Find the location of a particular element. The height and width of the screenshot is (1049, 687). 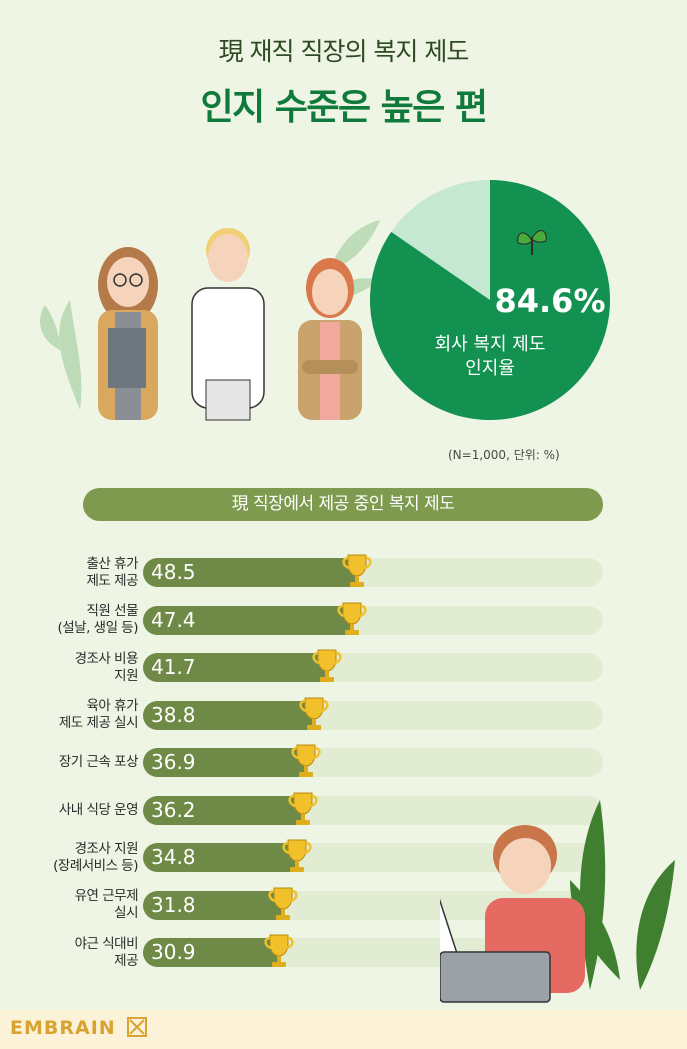

woman-with-glasses-icon is located at coordinates (128, 333).